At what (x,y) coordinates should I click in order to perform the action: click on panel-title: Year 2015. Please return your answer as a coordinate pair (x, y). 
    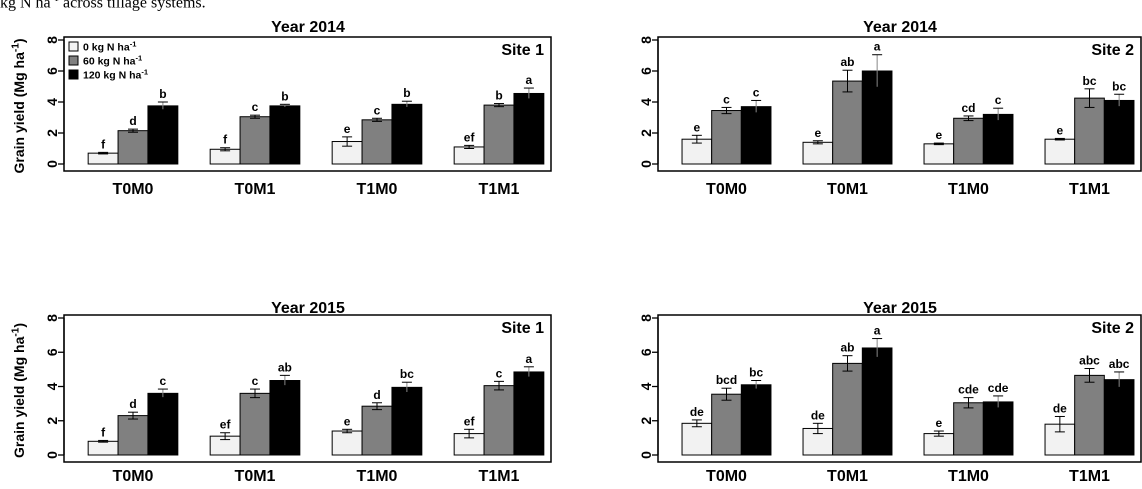
    Looking at the image, I should click on (308, 308).